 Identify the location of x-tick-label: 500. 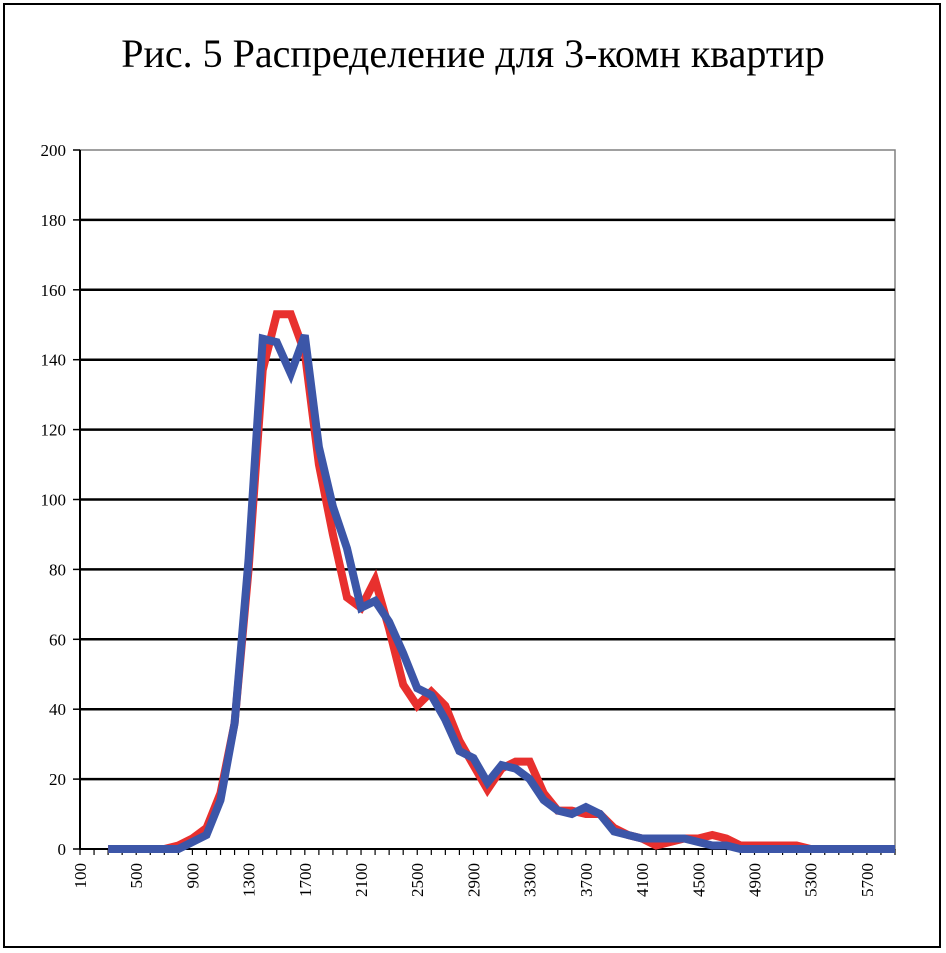
(136, 876).